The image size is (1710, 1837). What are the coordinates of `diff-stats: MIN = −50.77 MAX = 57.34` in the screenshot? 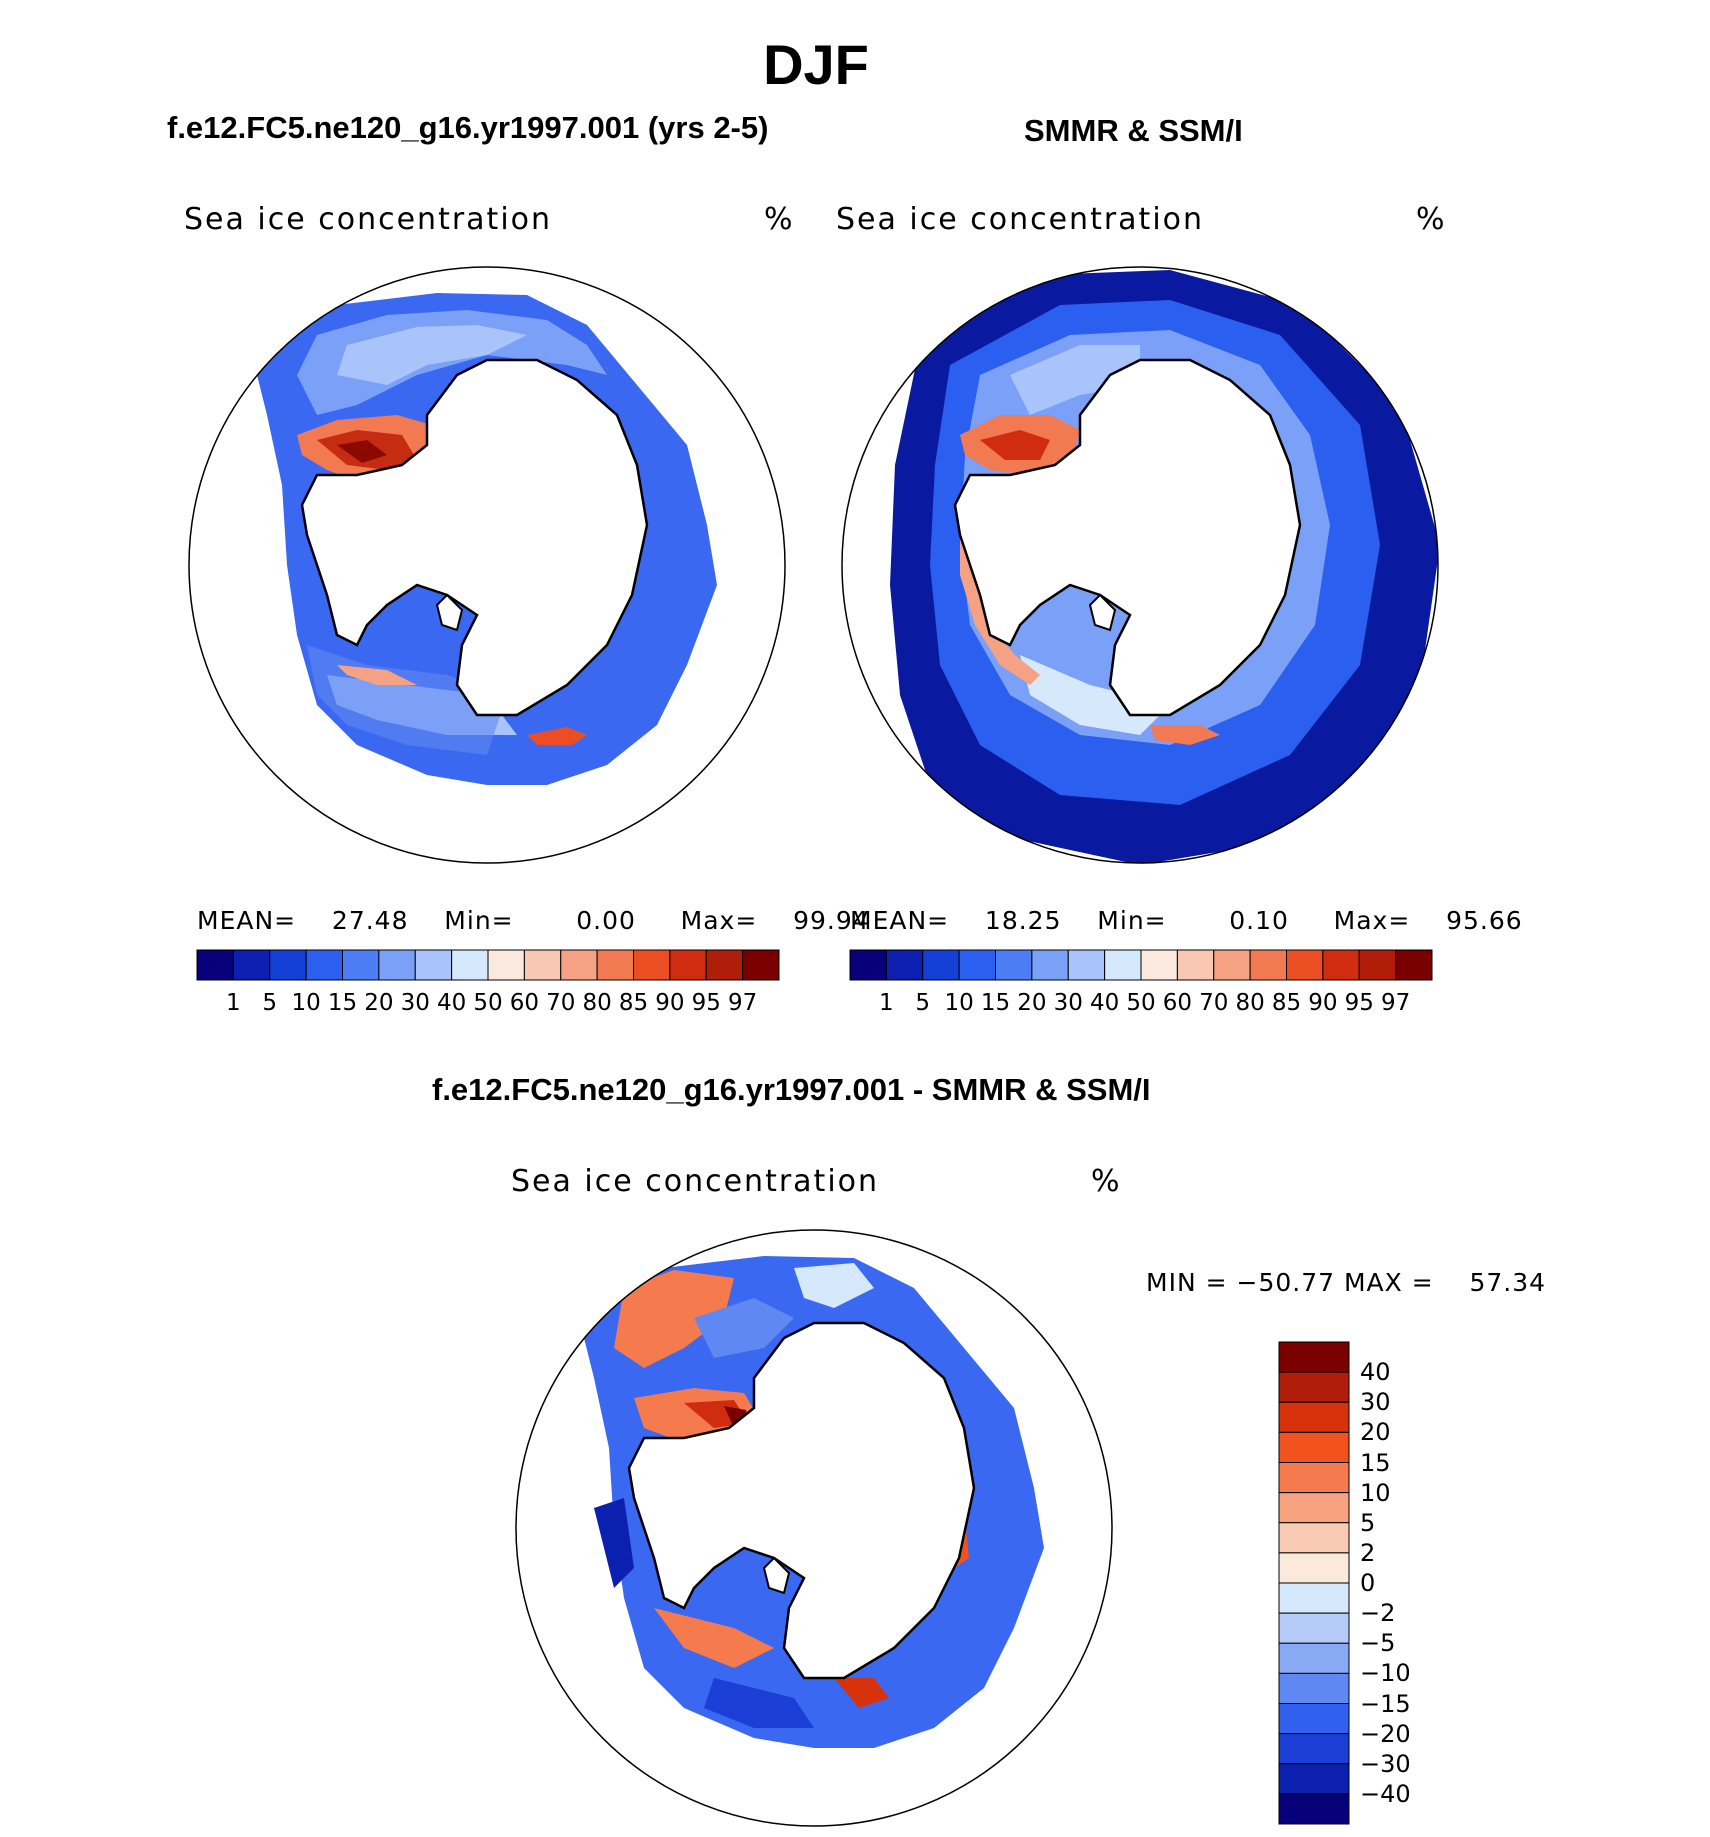 It's located at (1346, 1282).